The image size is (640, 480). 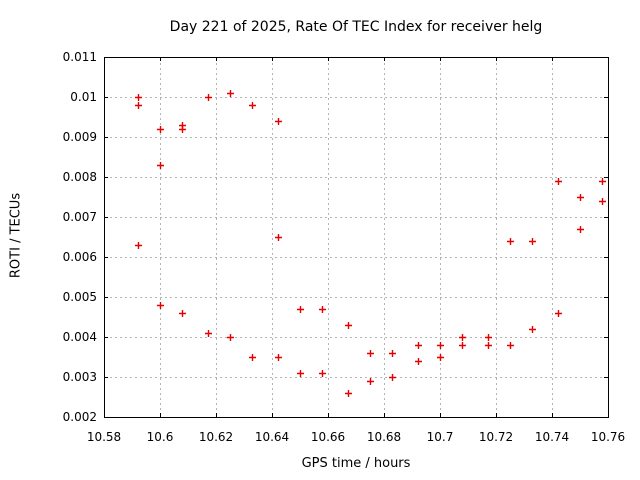 I want to click on y-tick-label: 0.007, so click(x=80, y=217).